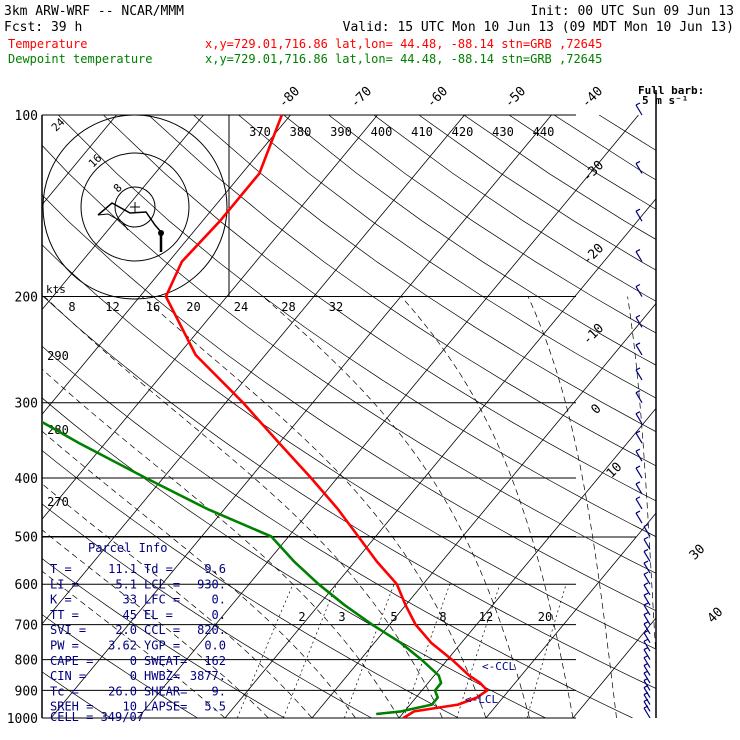 The width and height of the screenshot is (740, 740). What do you see at coordinates (615, 471) in the screenshot?
I see `isotherm-label: 10` at bounding box center [615, 471].